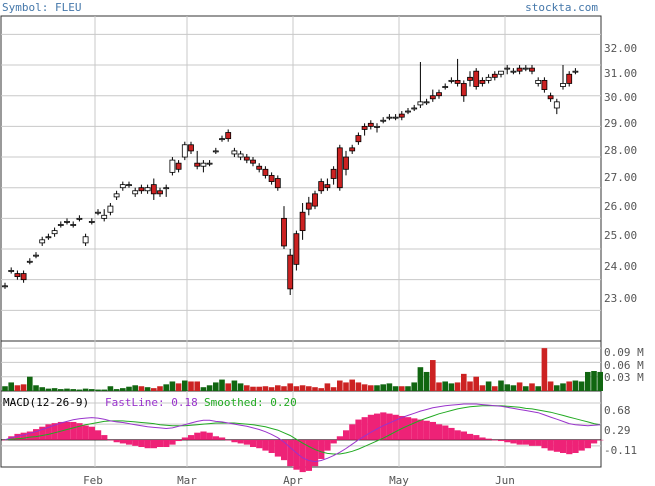 The width and height of the screenshot is (655, 486). What do you see at coordinates (250, 402) in the screenshot?
I see `macd-smoothed-label: Smoothed: 0.20` at bounding box center [250, 402].